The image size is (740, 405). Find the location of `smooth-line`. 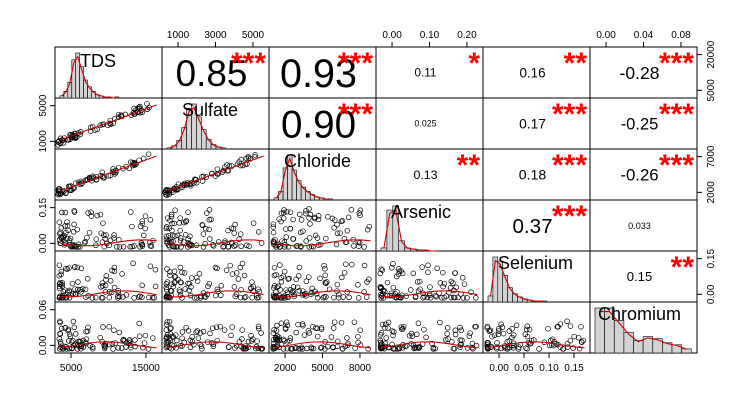

smooth-line is located at coordinates (215, 294).